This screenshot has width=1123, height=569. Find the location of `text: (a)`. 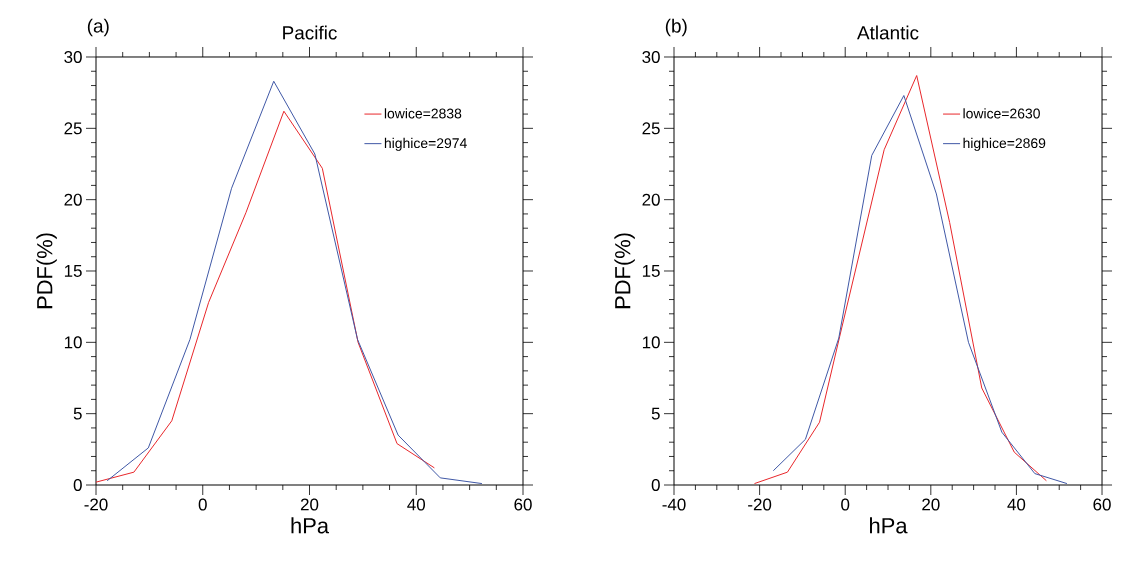

text: (a) is located at coordinates (98, 27).